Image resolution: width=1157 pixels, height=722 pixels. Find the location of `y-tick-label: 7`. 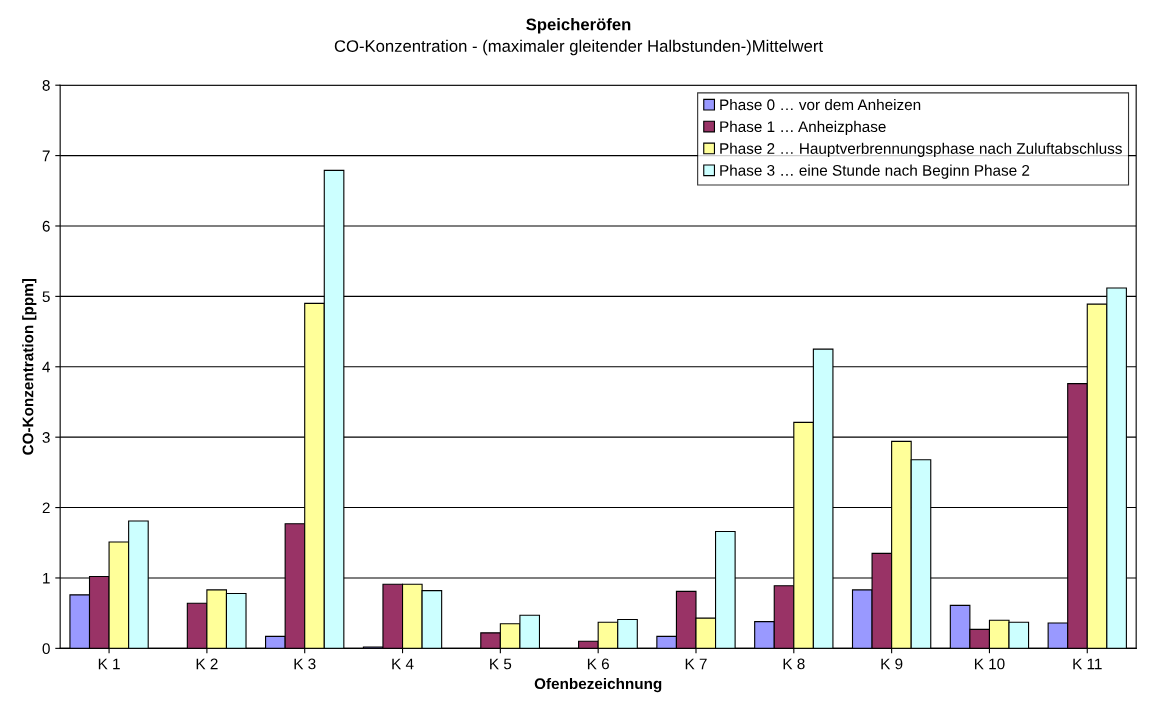

y-tick-label: 7 is located at coordinates (46, 156).